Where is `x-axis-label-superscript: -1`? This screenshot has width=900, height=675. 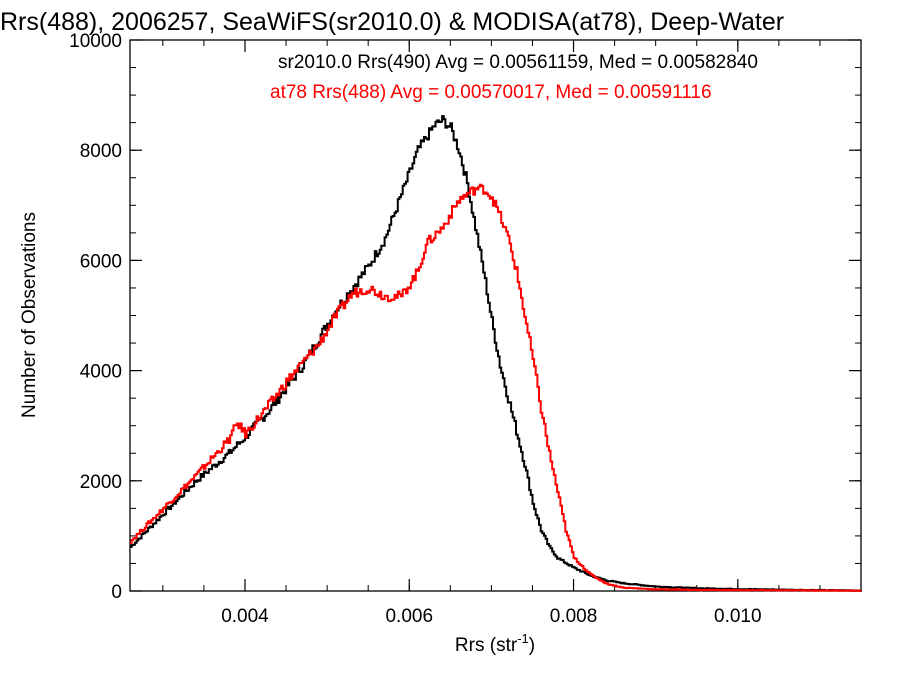
x-axis-label-superscript: -1 is located at coordinates (523, 638).